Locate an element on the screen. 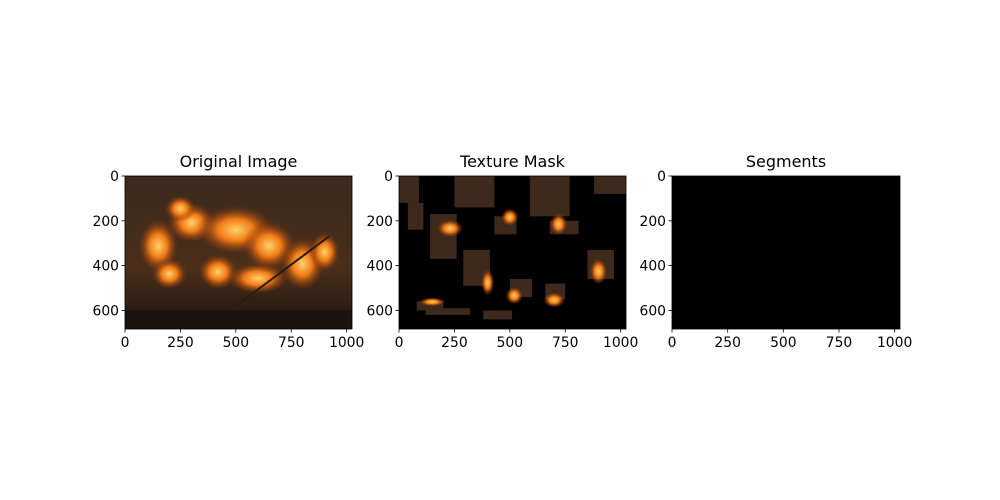 The image size is (1000, 500). panel-title: Segments is located at coordinates (786, 161).